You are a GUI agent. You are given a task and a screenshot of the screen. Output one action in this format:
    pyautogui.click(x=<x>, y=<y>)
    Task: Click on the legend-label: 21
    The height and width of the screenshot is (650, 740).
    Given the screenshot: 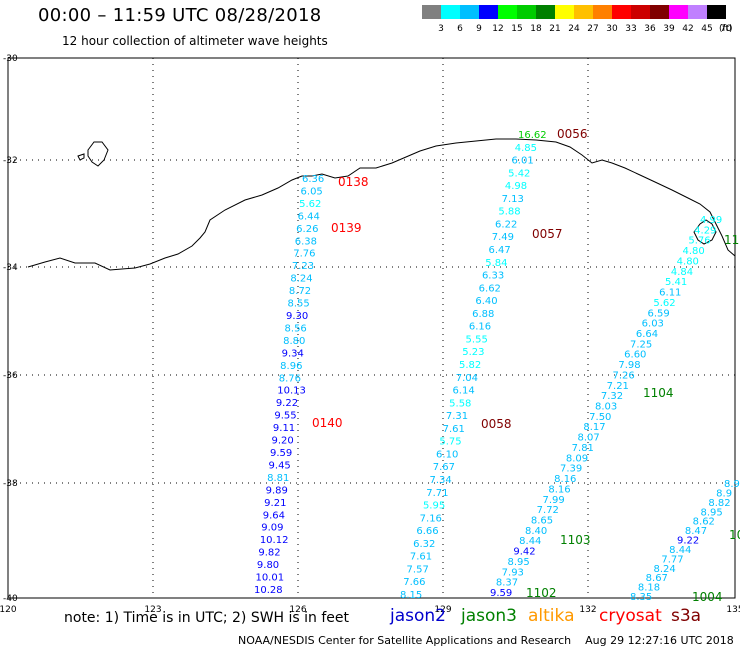 What is the action you would take?
    pyautogui.click(x=554, y=29)
    